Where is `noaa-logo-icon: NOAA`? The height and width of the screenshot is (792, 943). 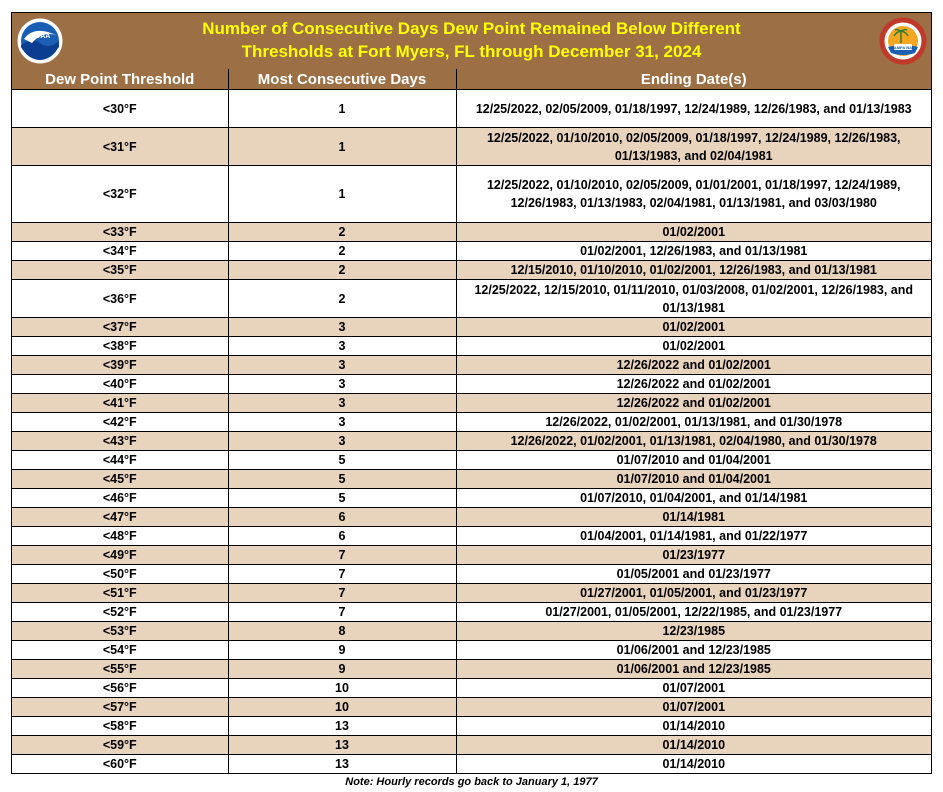
noaa-logo-icon: NOAA is located at coordinates (40, 41).